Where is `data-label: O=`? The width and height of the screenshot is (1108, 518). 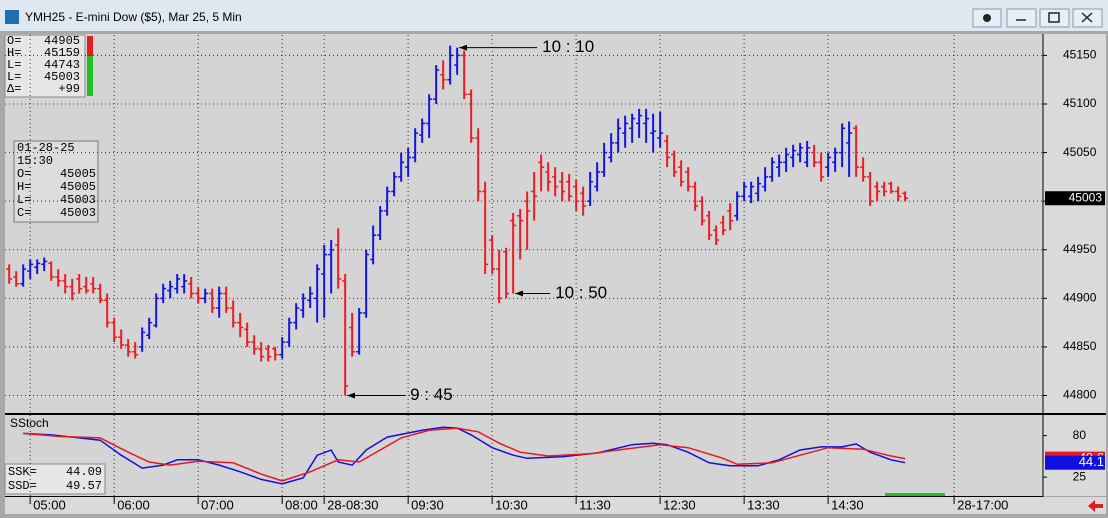
data-label: O= is located at coordinates (24, 174).